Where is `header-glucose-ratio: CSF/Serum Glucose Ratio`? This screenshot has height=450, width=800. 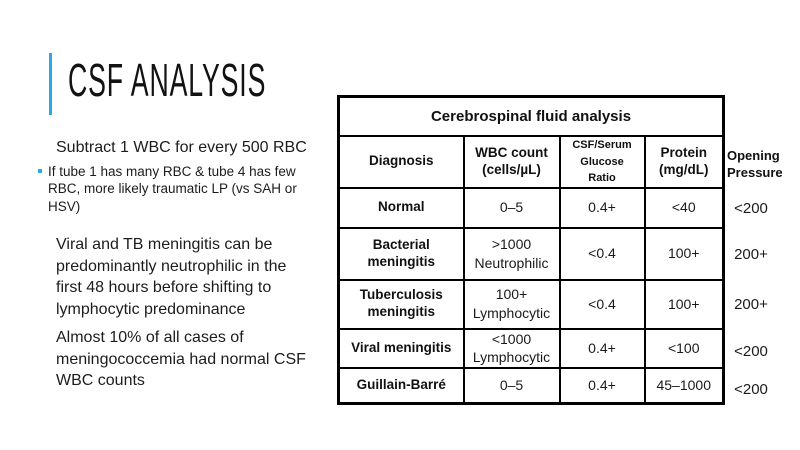 header-glucose-ratio: CSF/Serum Glucose Ratio is located at coordinates (602, 162).